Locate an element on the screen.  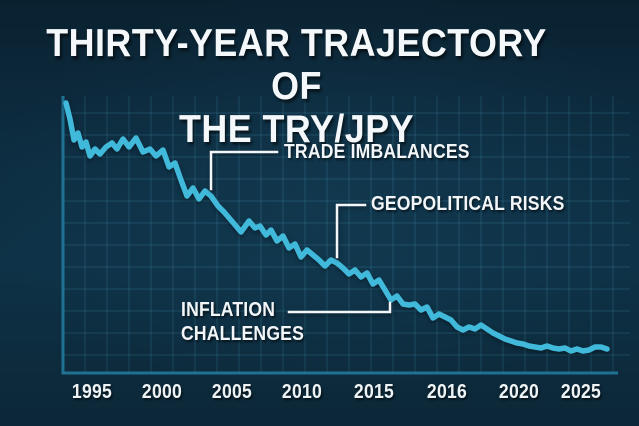
x-tick-label: 2025 is located at coordinates (581, 392).